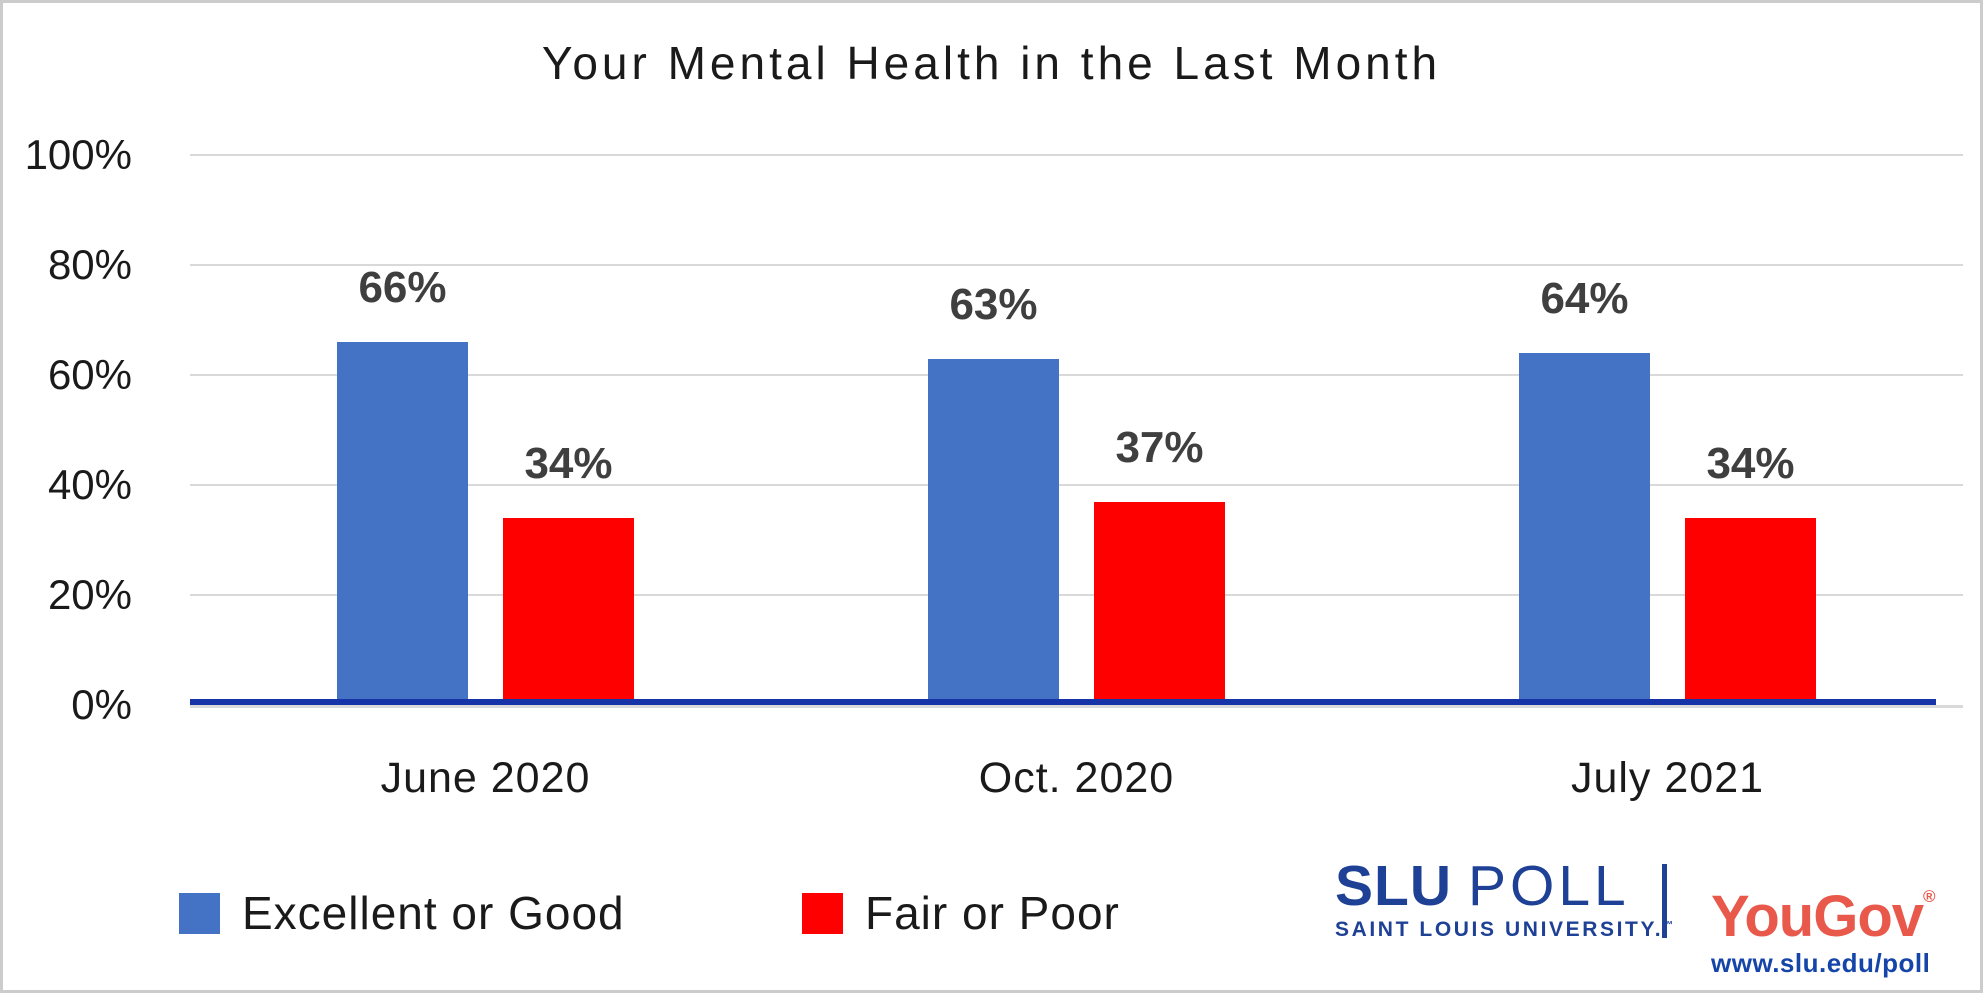  I want to click on registered-symbol: ®, so click(1929, 896).